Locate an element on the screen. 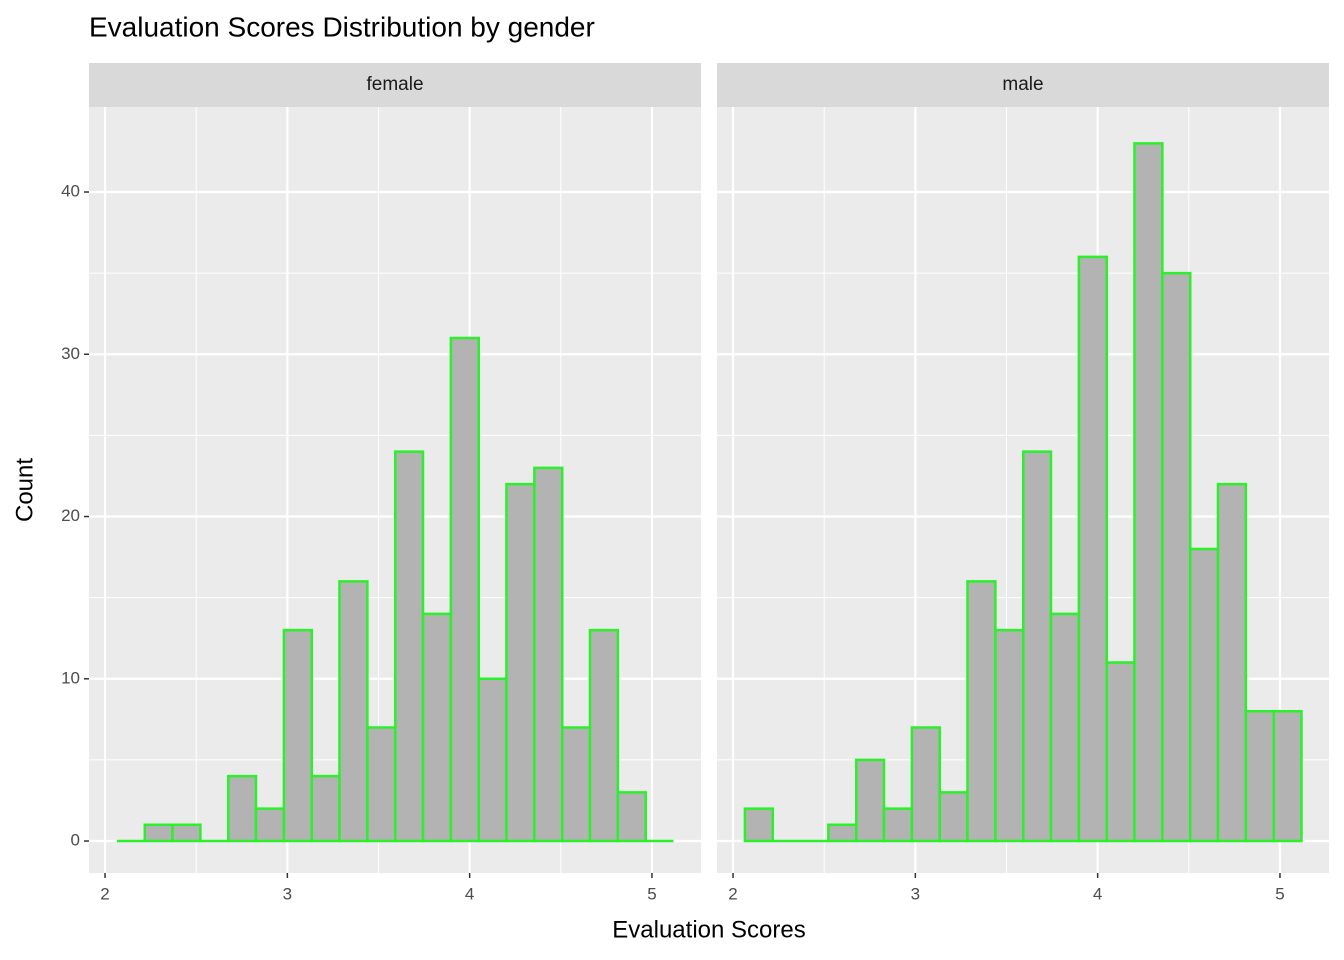  y-tick-label: 20 is located at coordinates (70, 515).